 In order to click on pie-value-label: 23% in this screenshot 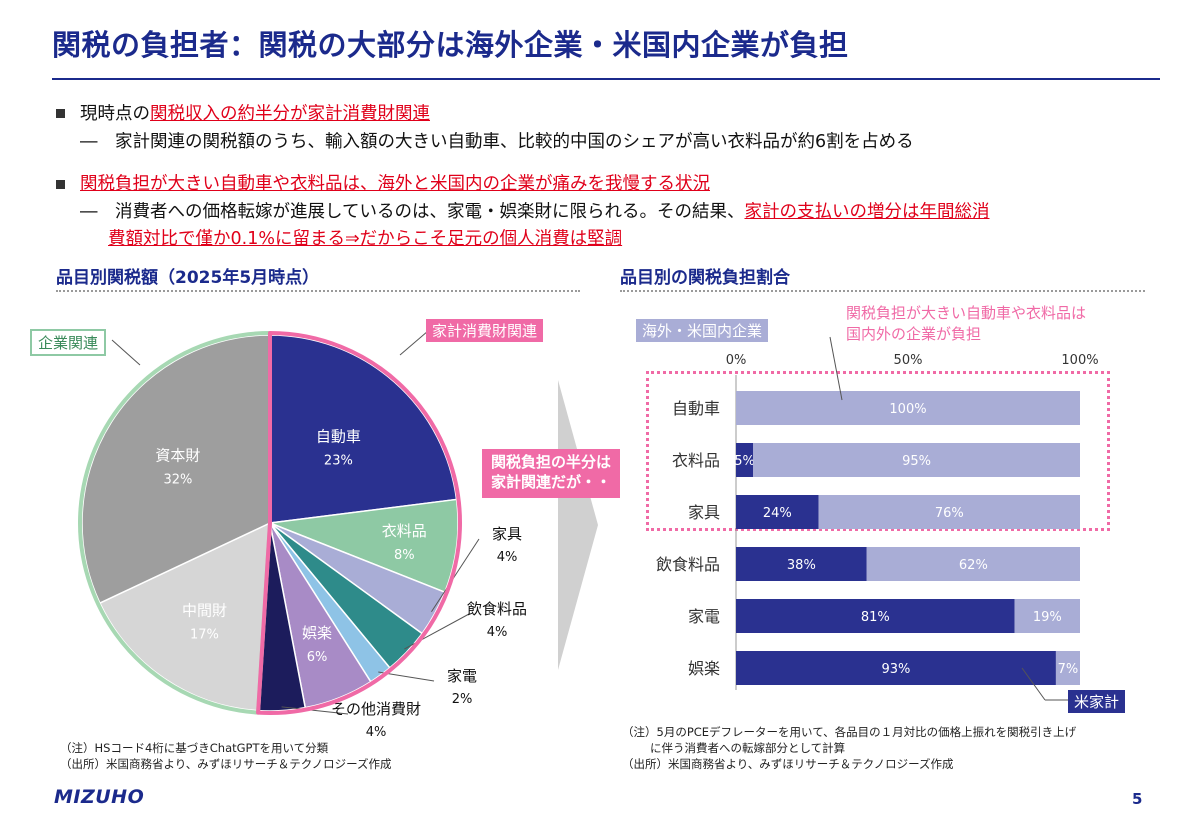, I will do `click(338, 460)`.